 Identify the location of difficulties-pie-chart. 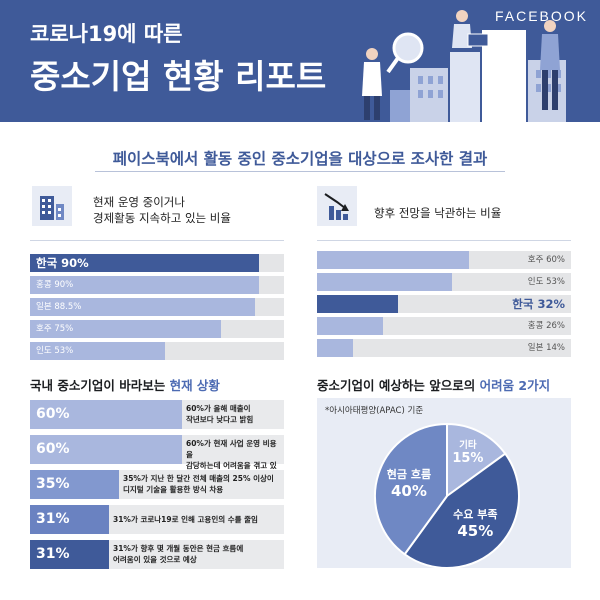
(447, 495).